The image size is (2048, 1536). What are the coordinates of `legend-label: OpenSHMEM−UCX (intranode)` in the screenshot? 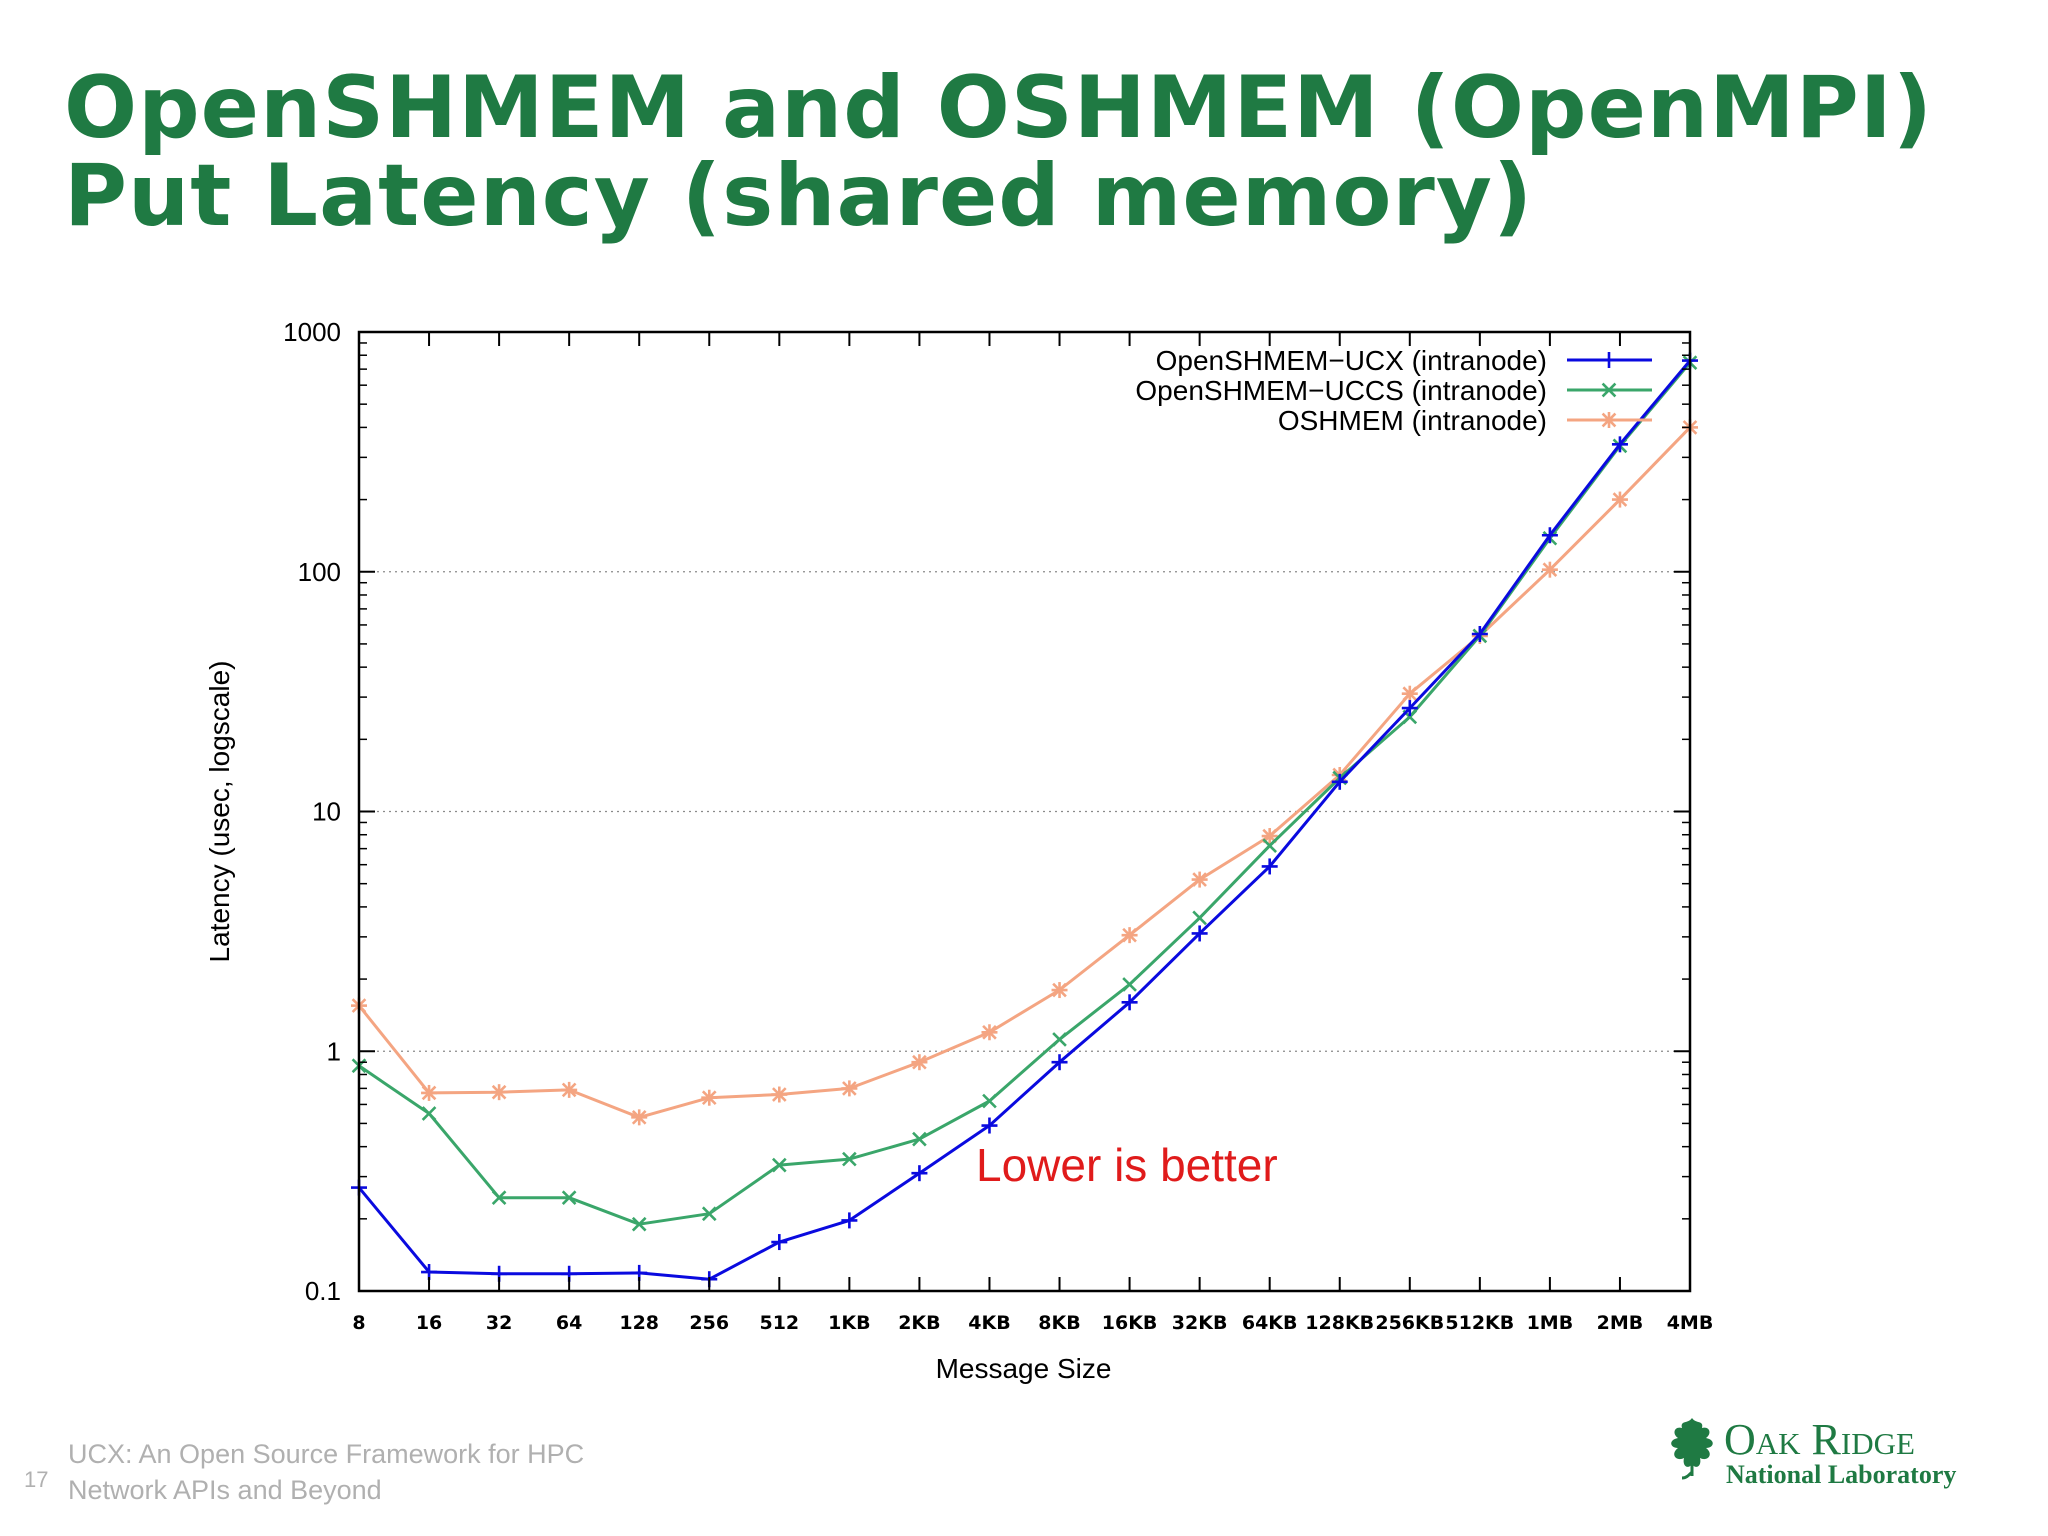 It's located at (1351, 360).